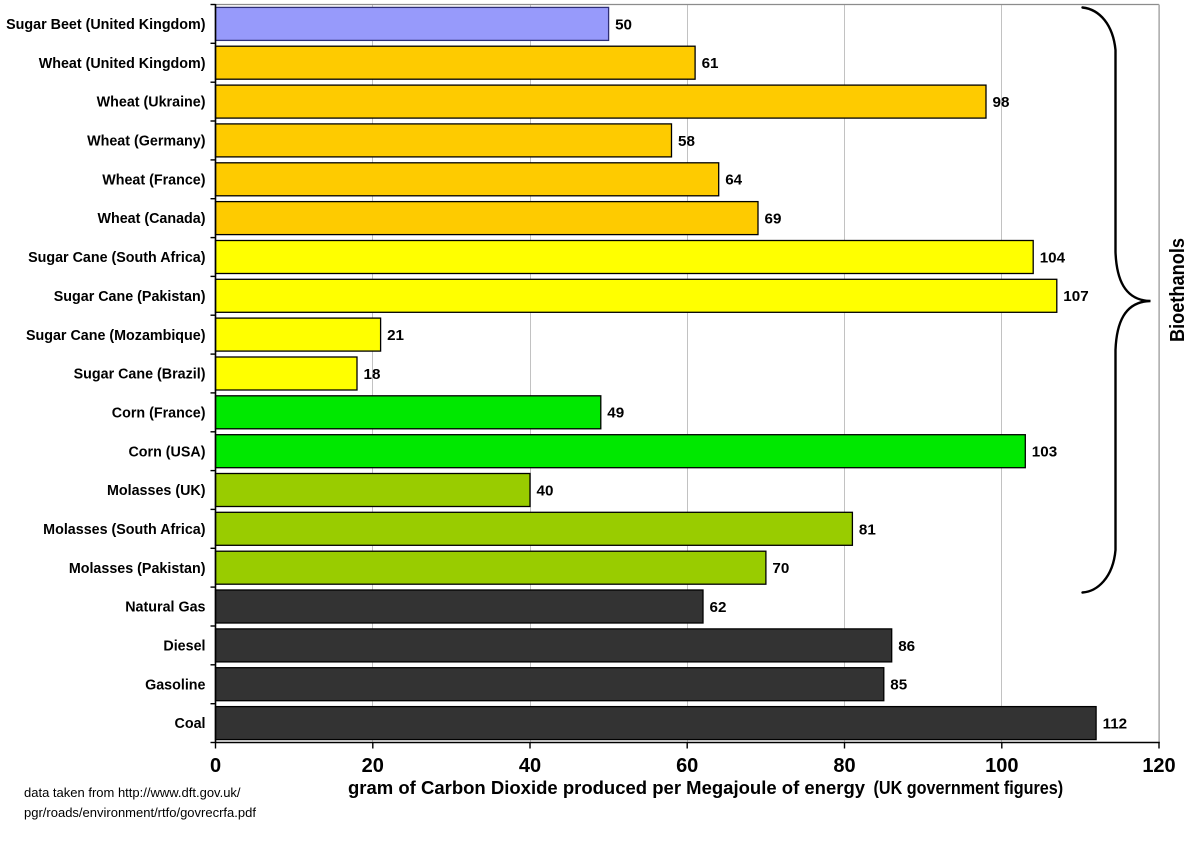 The height and width of the screenshot is (844, 1200). What do you see at coordinates (124, 530) in the screenshot?
I see `svg-text: Molasses (South Africa)` at bounding box center [124, 530].